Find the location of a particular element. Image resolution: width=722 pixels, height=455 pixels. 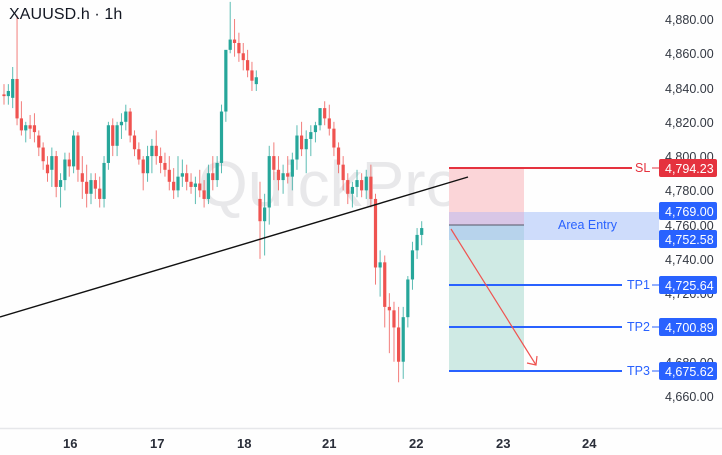

tp1-price-badge: 4,725.64 is located at coordinates (688, 285).